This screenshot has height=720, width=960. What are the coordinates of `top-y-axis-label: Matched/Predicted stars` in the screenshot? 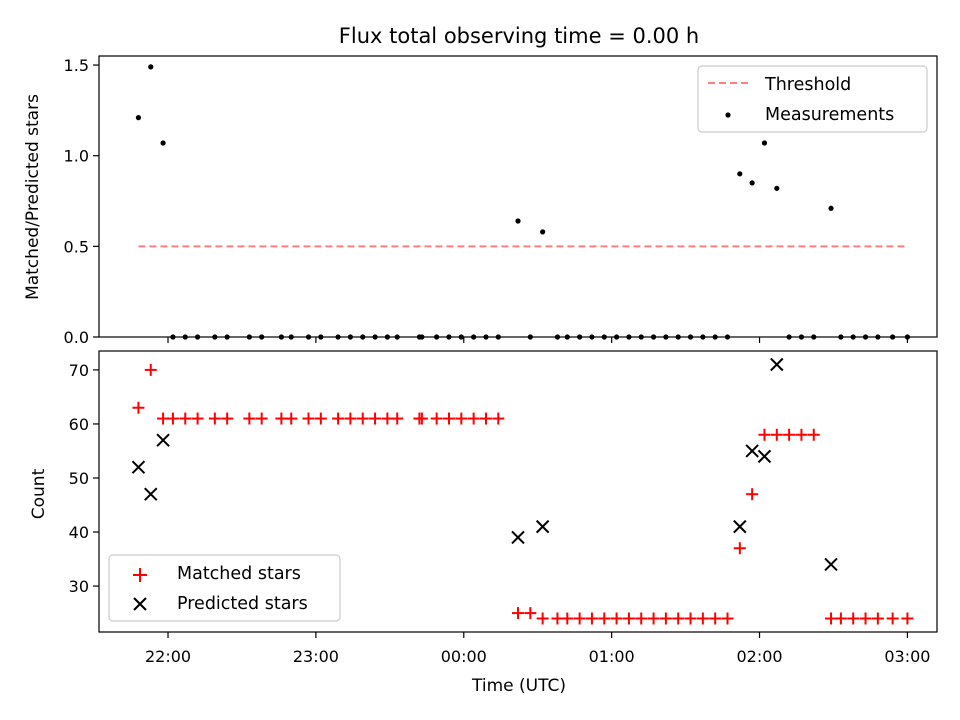 It's located at (33, 197).